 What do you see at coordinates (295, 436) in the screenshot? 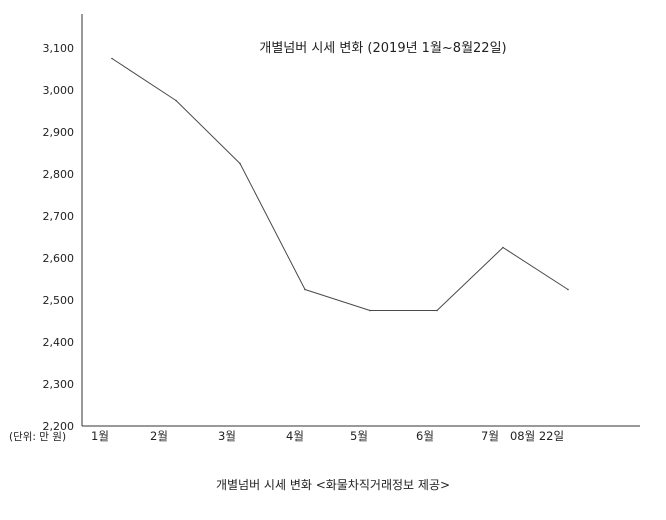
I see `x-tick-label: 4월` at bounding box center [295, 436].